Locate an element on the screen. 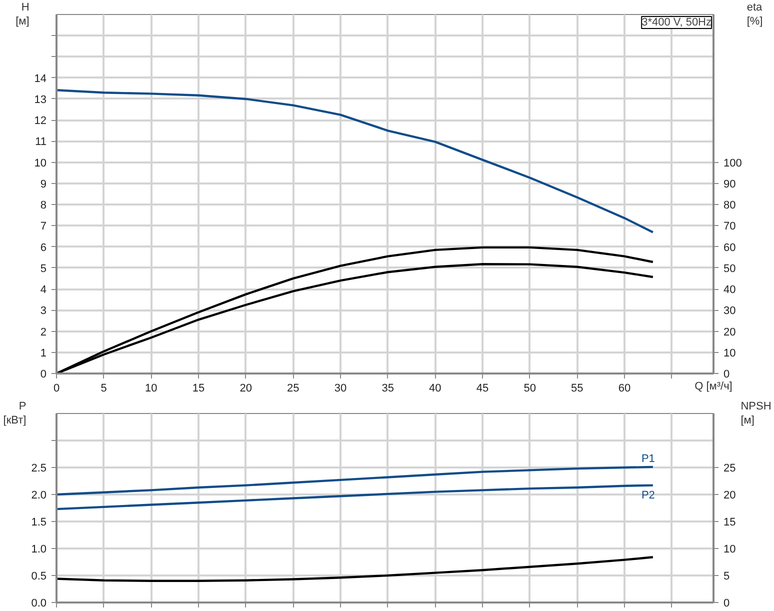  y-tick-label: 1.5 is located at coordinates (39, 522).